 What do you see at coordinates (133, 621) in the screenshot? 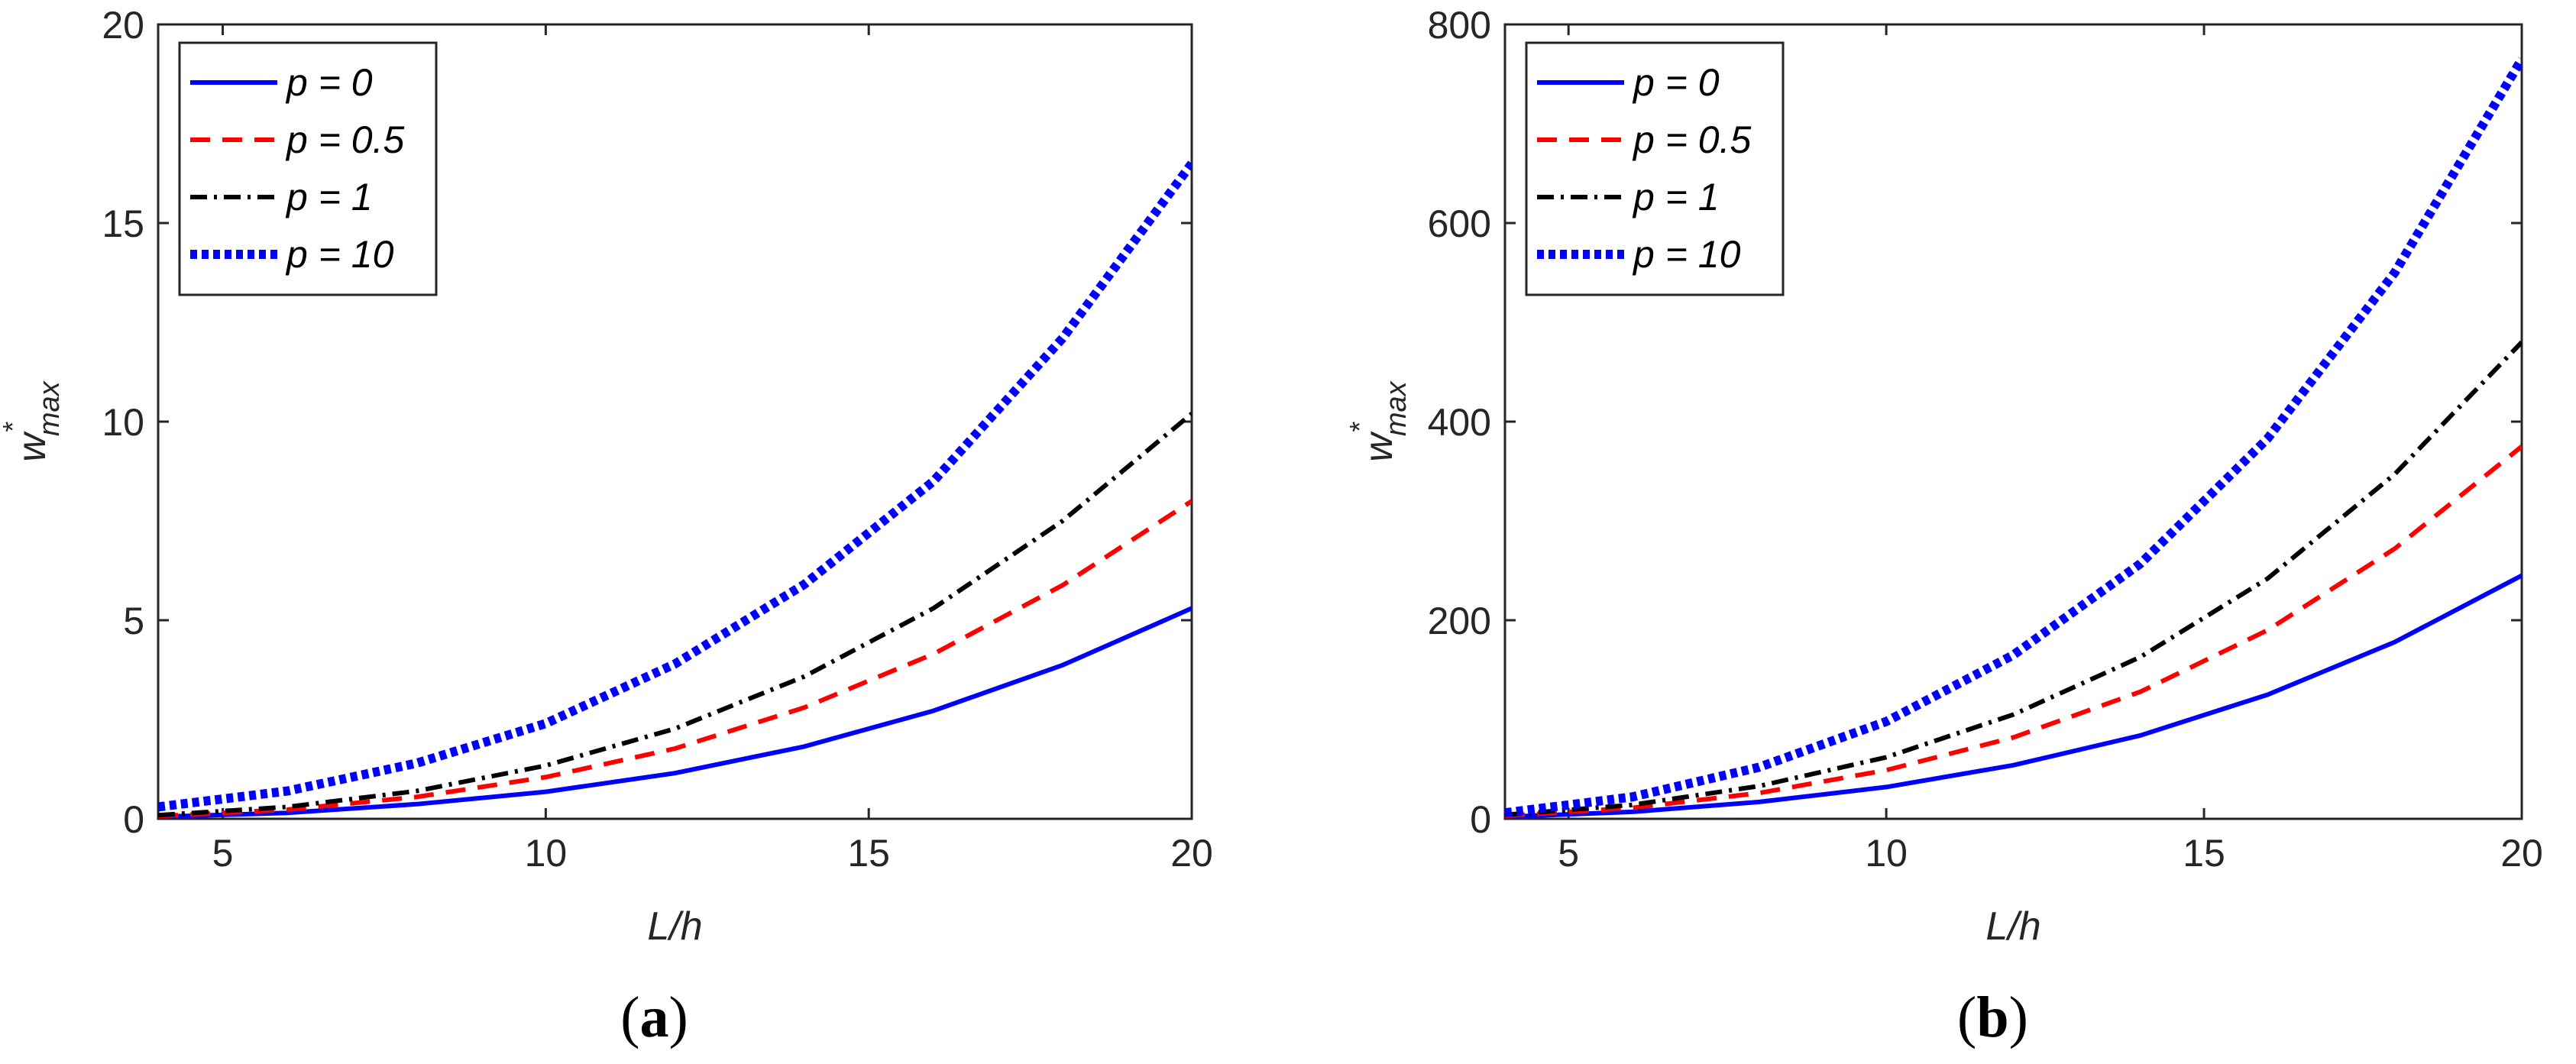
I see `y-tick-label: 5` at bounding box center [133, 621].